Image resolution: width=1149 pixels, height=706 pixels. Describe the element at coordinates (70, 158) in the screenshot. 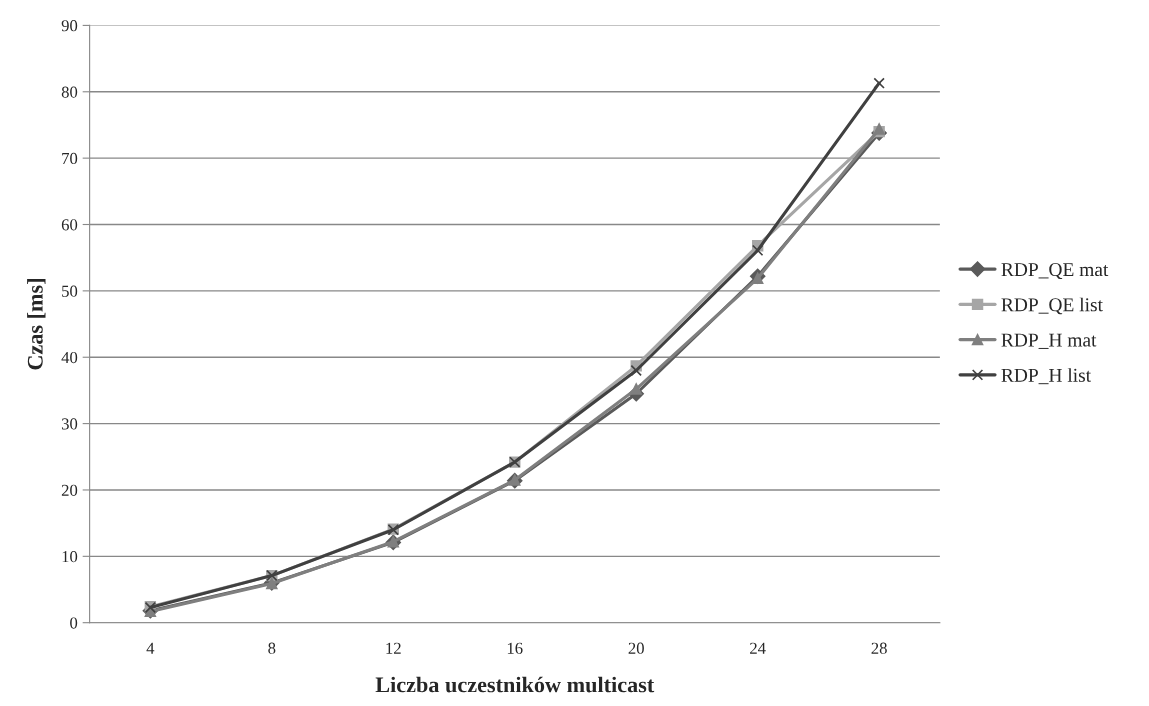

I see `y-tick-label: 70` at that location.